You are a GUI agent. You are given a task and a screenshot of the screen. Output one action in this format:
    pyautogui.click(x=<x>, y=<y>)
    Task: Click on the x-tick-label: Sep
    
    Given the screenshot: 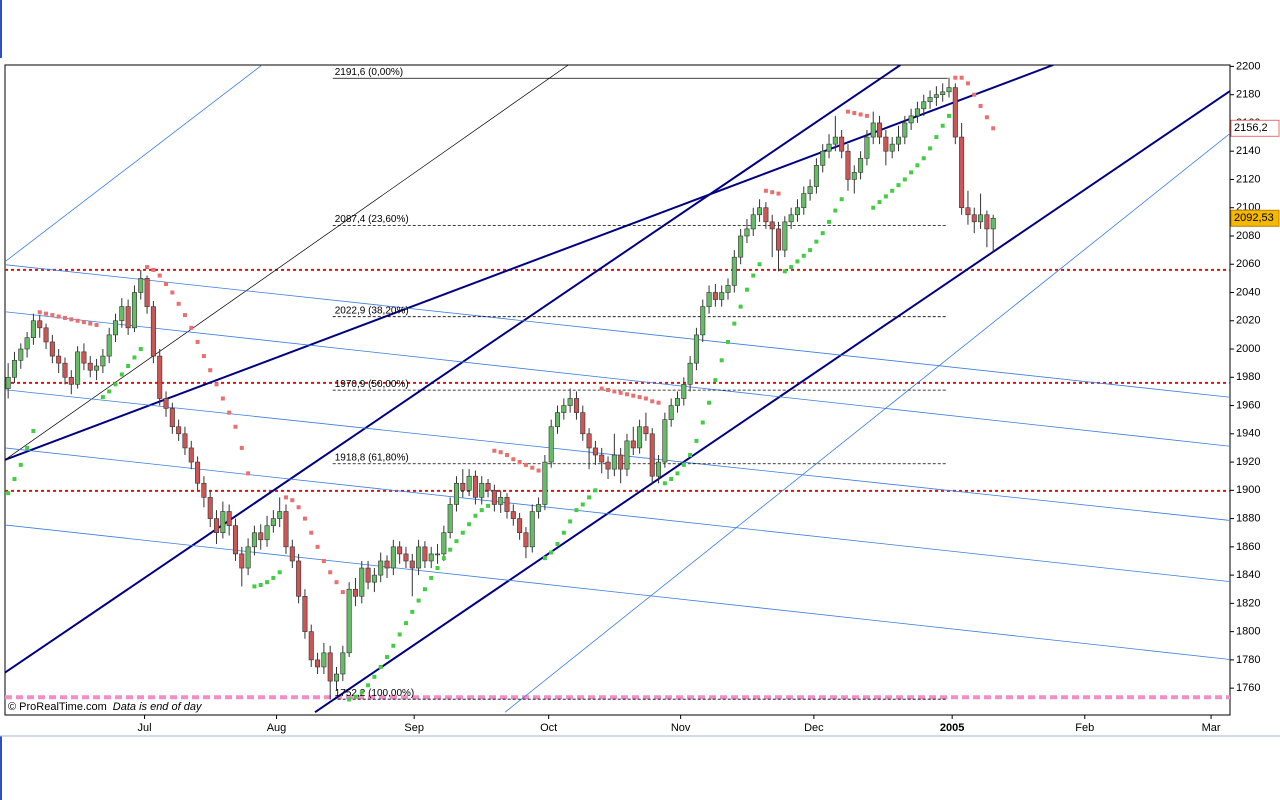 What is the action you would take?
    pyautogui.click(x=414, y=728)
    